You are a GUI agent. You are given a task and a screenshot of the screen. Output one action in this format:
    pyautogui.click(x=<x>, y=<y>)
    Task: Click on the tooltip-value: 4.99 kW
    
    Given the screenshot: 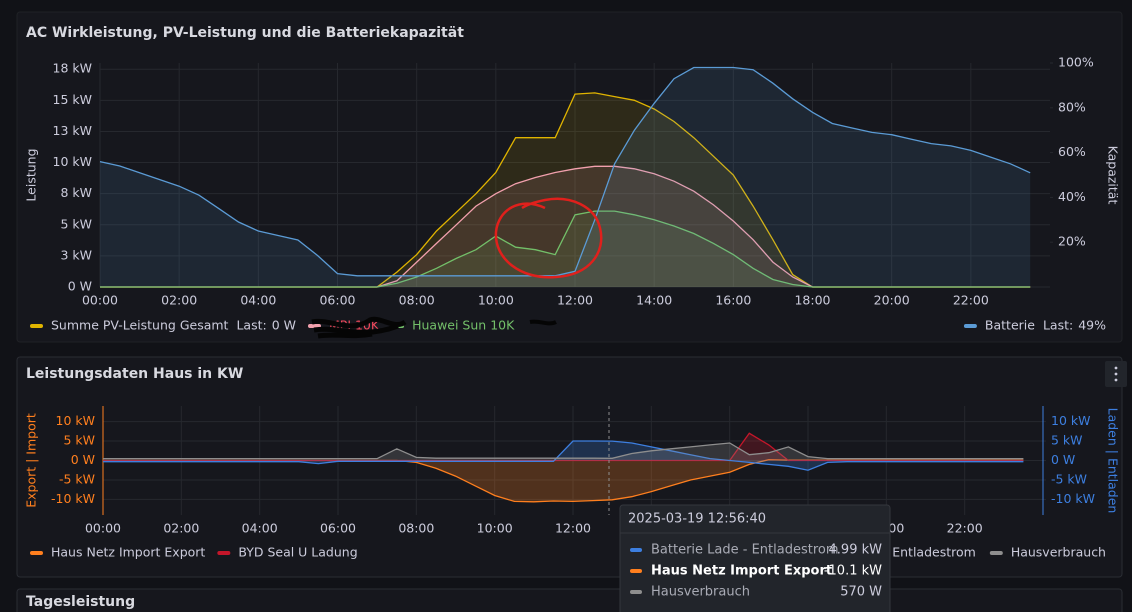 What is the action you would take?
    pyautogui.click(x=856, y=550)
    